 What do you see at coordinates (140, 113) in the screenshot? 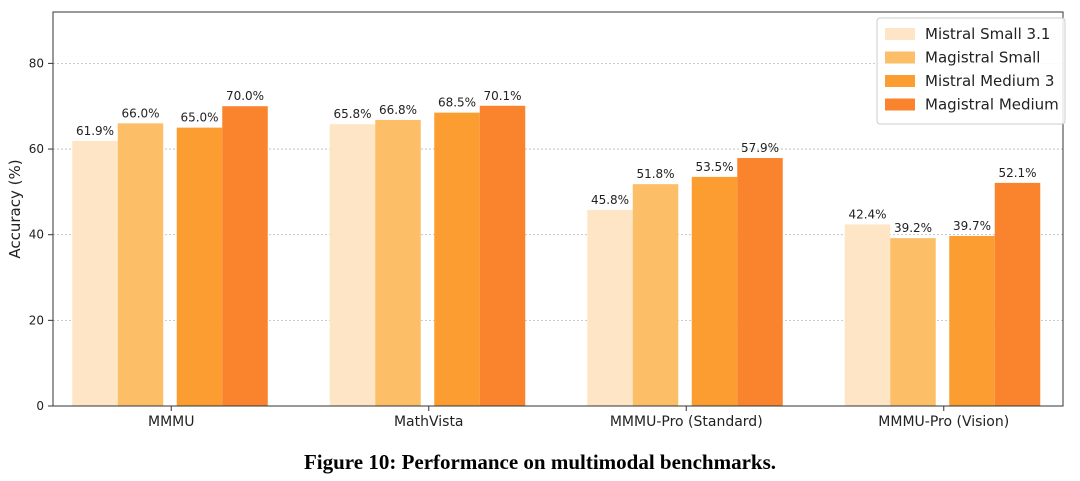
I see `data-label: 66.0%` at bounding box center [140, 113].